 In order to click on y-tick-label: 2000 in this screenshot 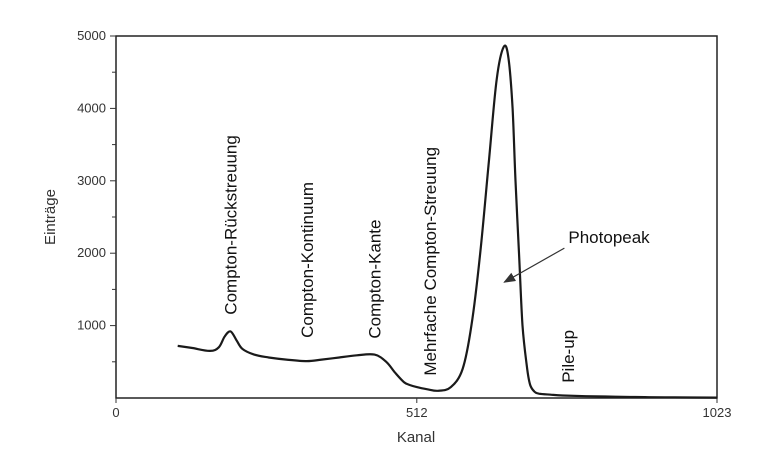, I will do `click(91, 252)`.